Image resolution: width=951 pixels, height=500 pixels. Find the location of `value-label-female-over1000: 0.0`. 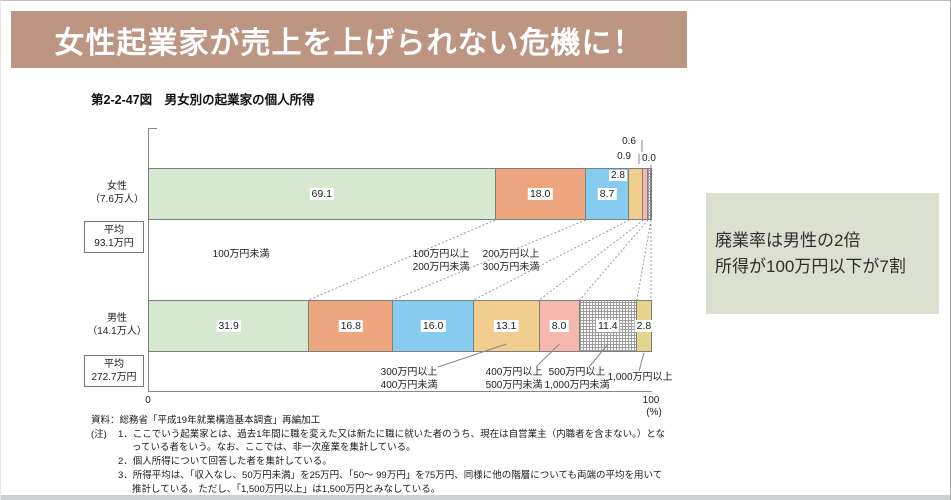

value-label-female-over1000: 0.0 is located at coordinates (649, 158).